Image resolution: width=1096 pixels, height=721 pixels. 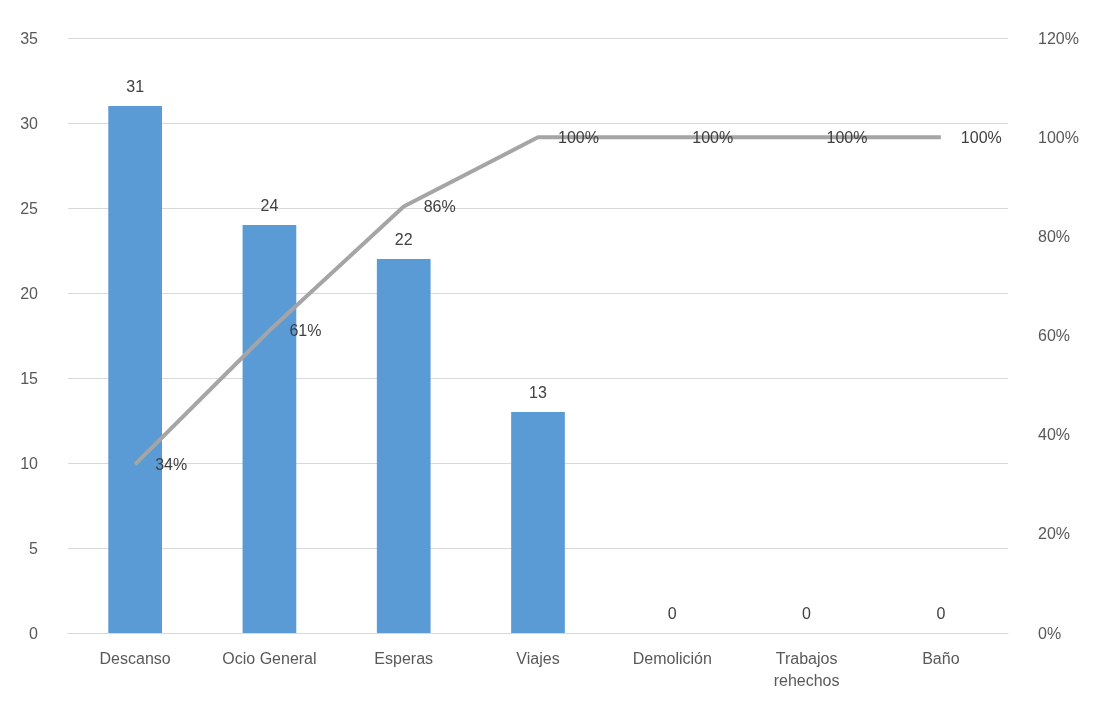 I want to click on y2-tick-label: 40%, so click(x=1054, y=435).